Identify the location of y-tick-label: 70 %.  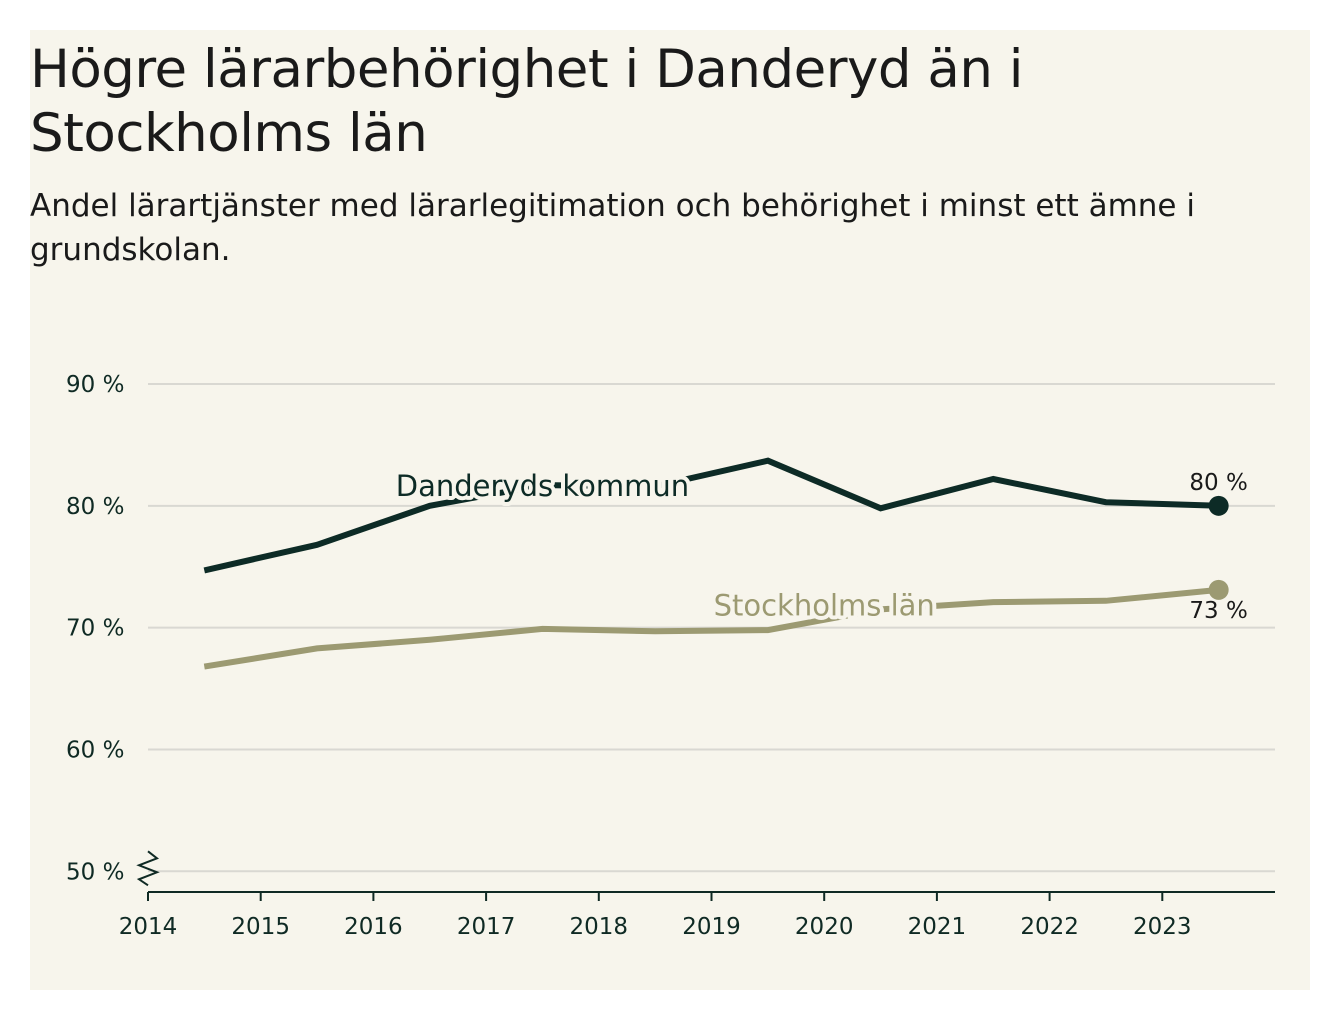
(95, 629).